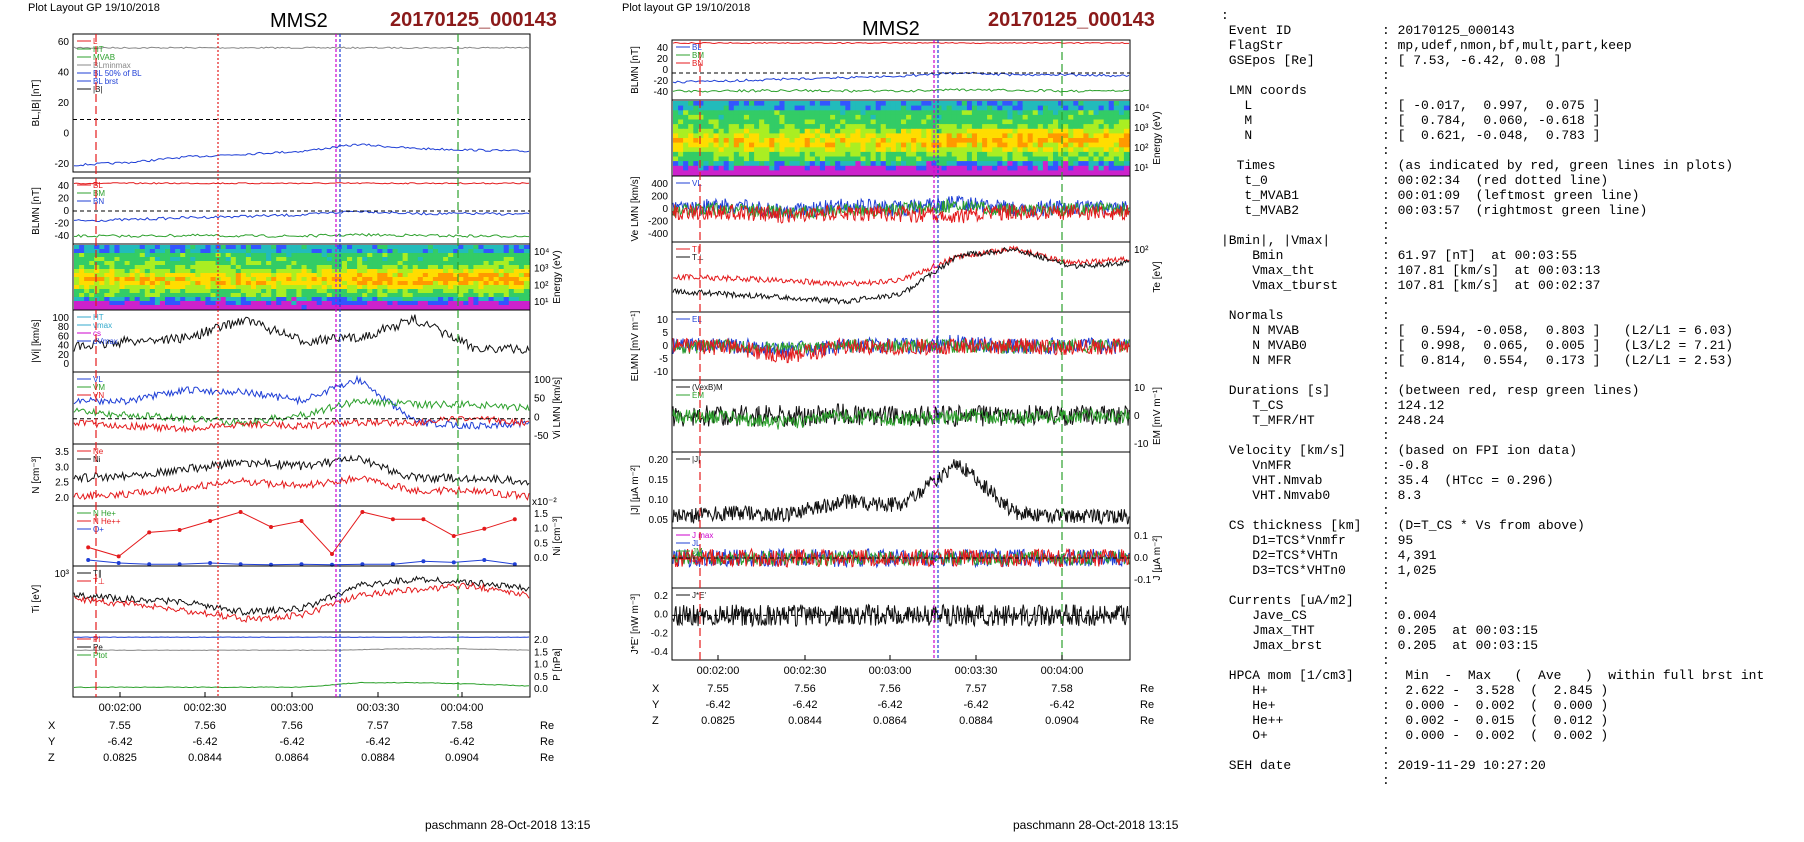  I want to click on legend-entry: N He+, so click(104, 513).